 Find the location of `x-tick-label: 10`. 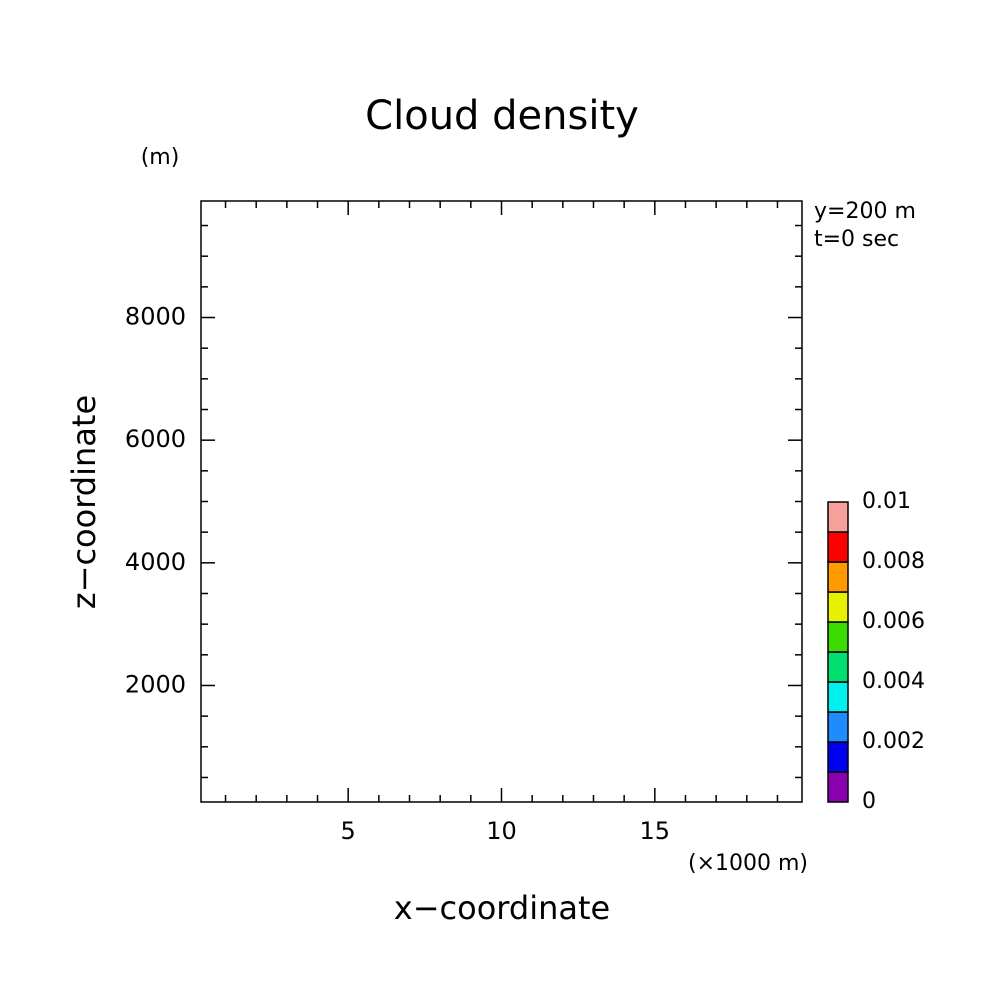

x-tick-label: 10 is located at coordinates (501, 831).